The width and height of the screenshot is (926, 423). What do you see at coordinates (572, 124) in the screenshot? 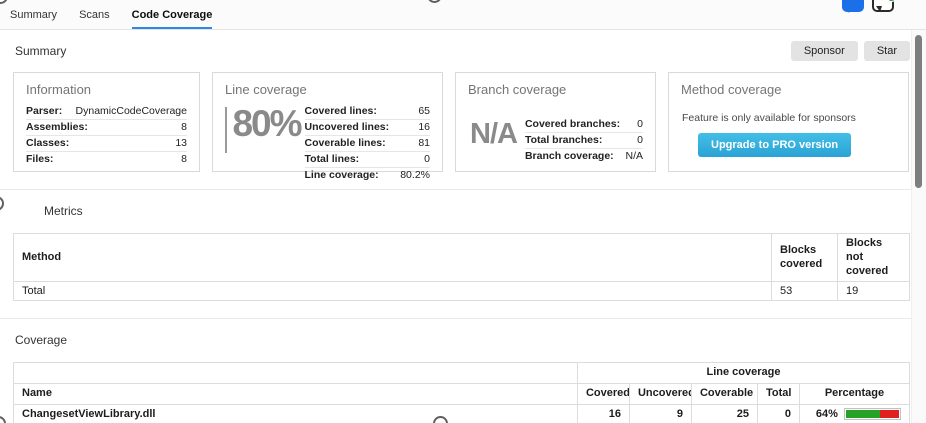
I see `branch-label: Covered branches:` at bounding box center [572, 124].